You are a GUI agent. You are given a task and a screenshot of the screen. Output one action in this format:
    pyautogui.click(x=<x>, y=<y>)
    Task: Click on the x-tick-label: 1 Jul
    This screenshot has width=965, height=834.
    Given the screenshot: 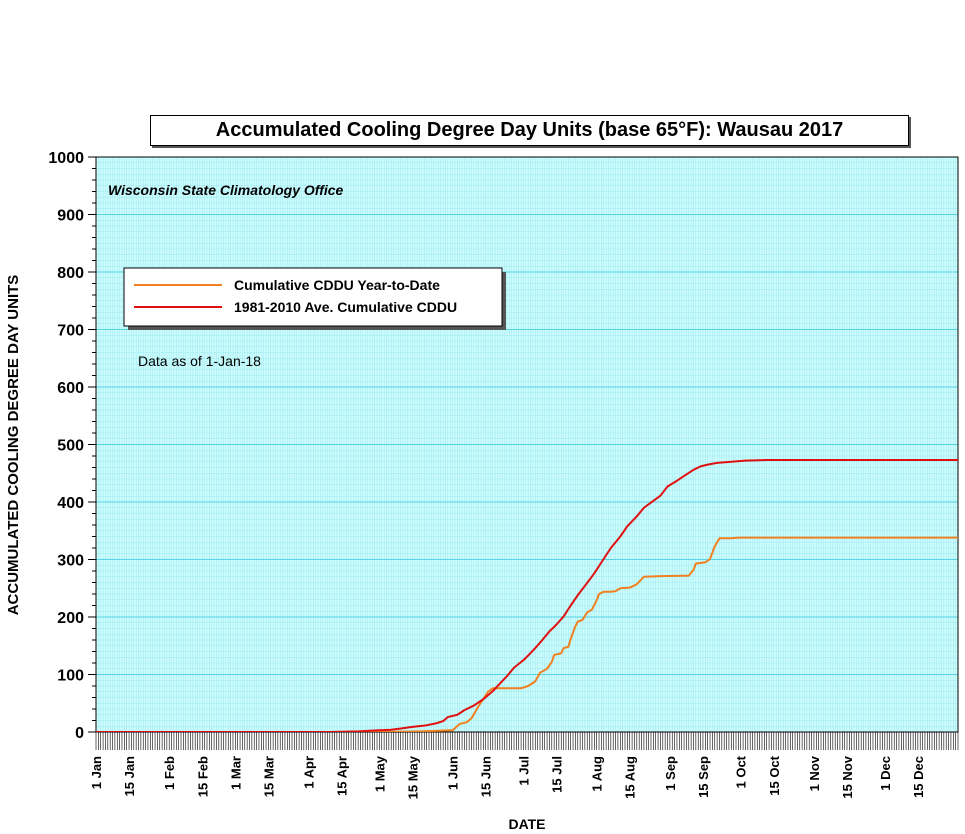 What is the action you would take?
    pyautogui.click(x=523, y=771)
    